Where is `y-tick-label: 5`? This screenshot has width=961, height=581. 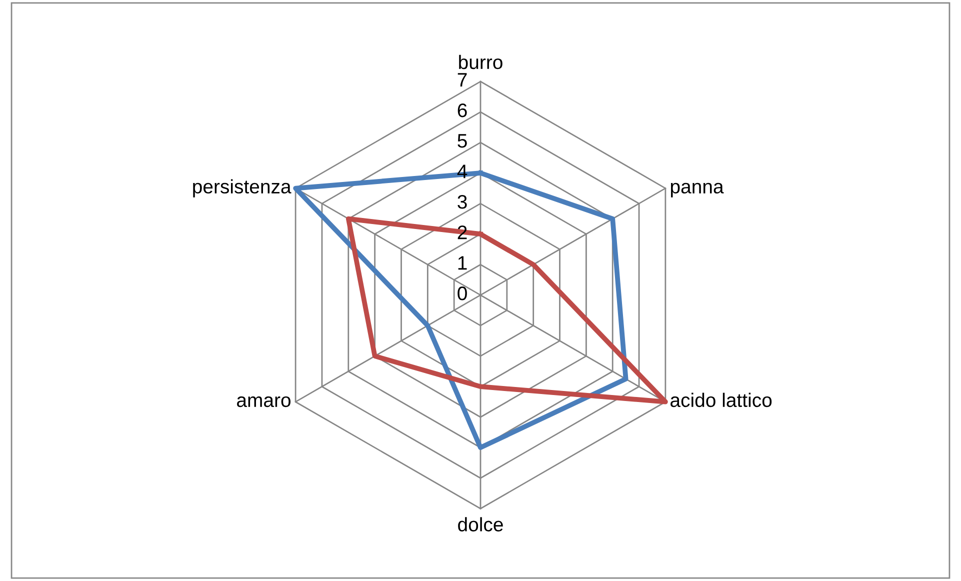
y-tick-label: 5 is located at coordinates (462, 141).